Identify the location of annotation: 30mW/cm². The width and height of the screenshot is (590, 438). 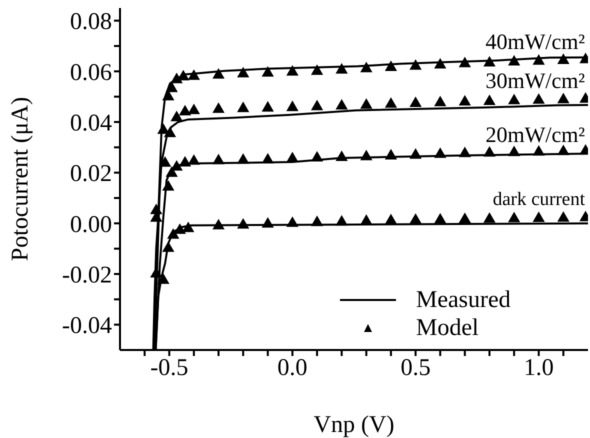
(535, 81).